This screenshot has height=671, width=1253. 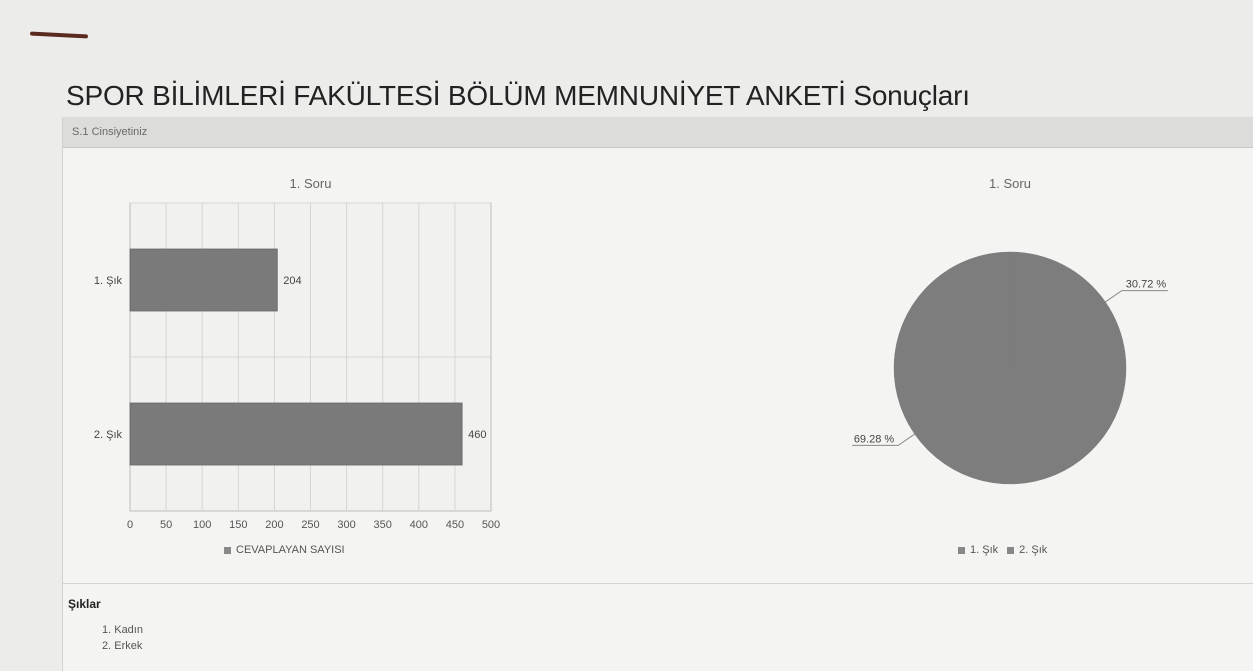 I want to click on x-tick-label: 250, so click(x=310, y=525).